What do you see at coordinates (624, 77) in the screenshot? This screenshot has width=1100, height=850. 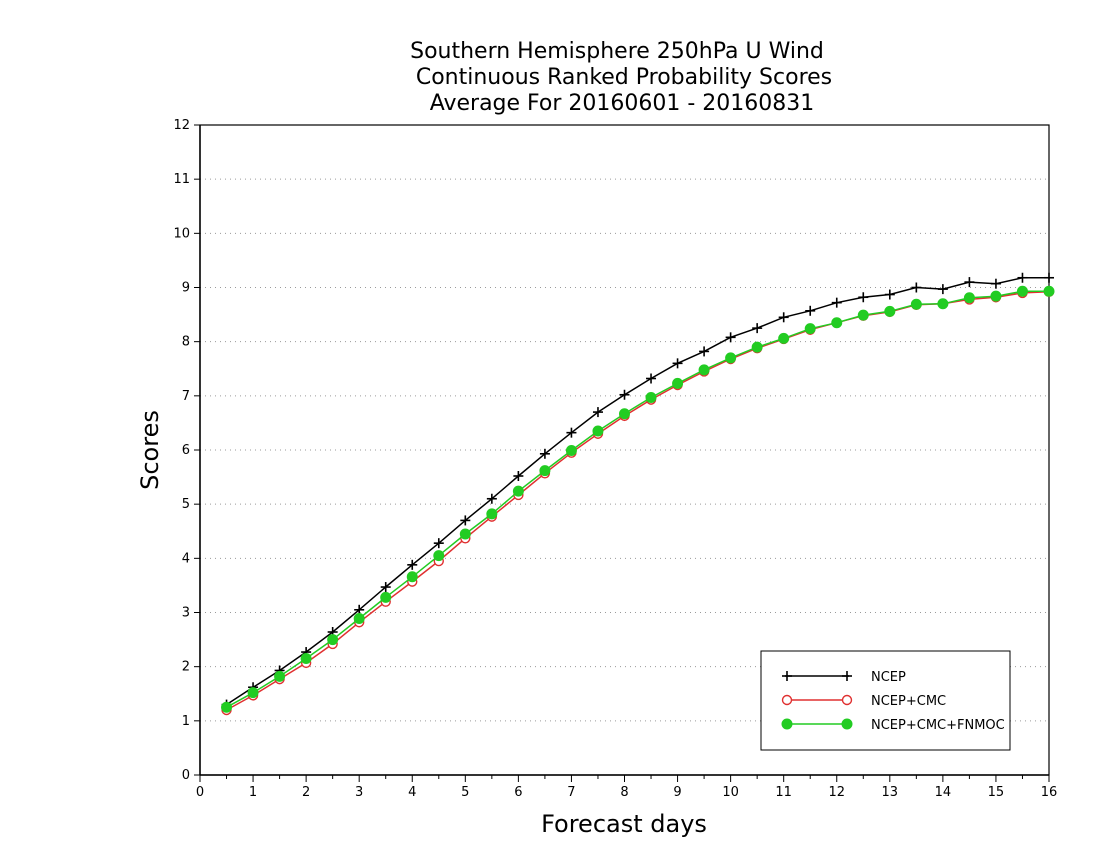 I see `title-line-2: Continuous Ranked Probability Scores` at bounding box center [624, 77].